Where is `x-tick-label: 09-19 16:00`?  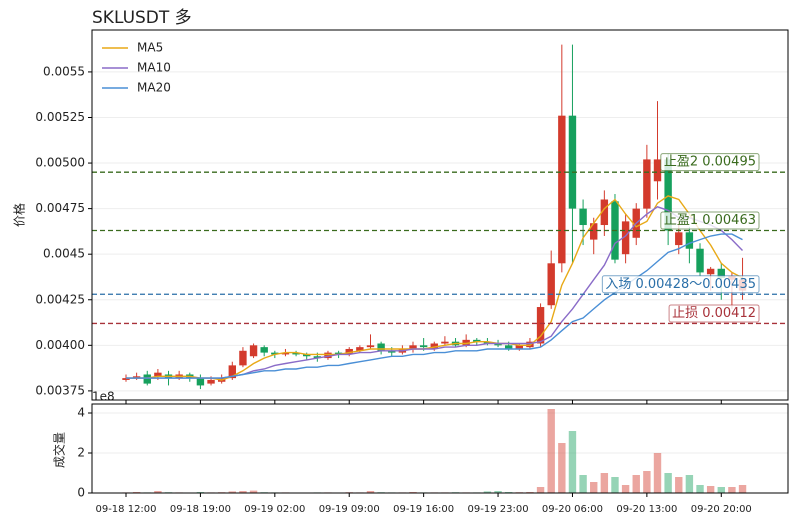 x-tick-label: 09-19 16:00 is located at coordinates (423, 509).